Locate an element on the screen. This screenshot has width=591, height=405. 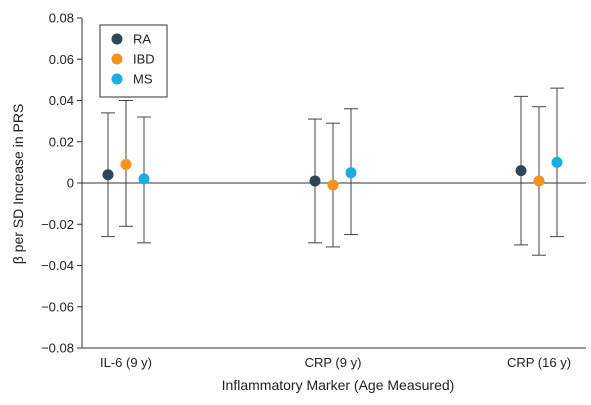
legend-label-ms: MS is located at coordinates (143, 79).